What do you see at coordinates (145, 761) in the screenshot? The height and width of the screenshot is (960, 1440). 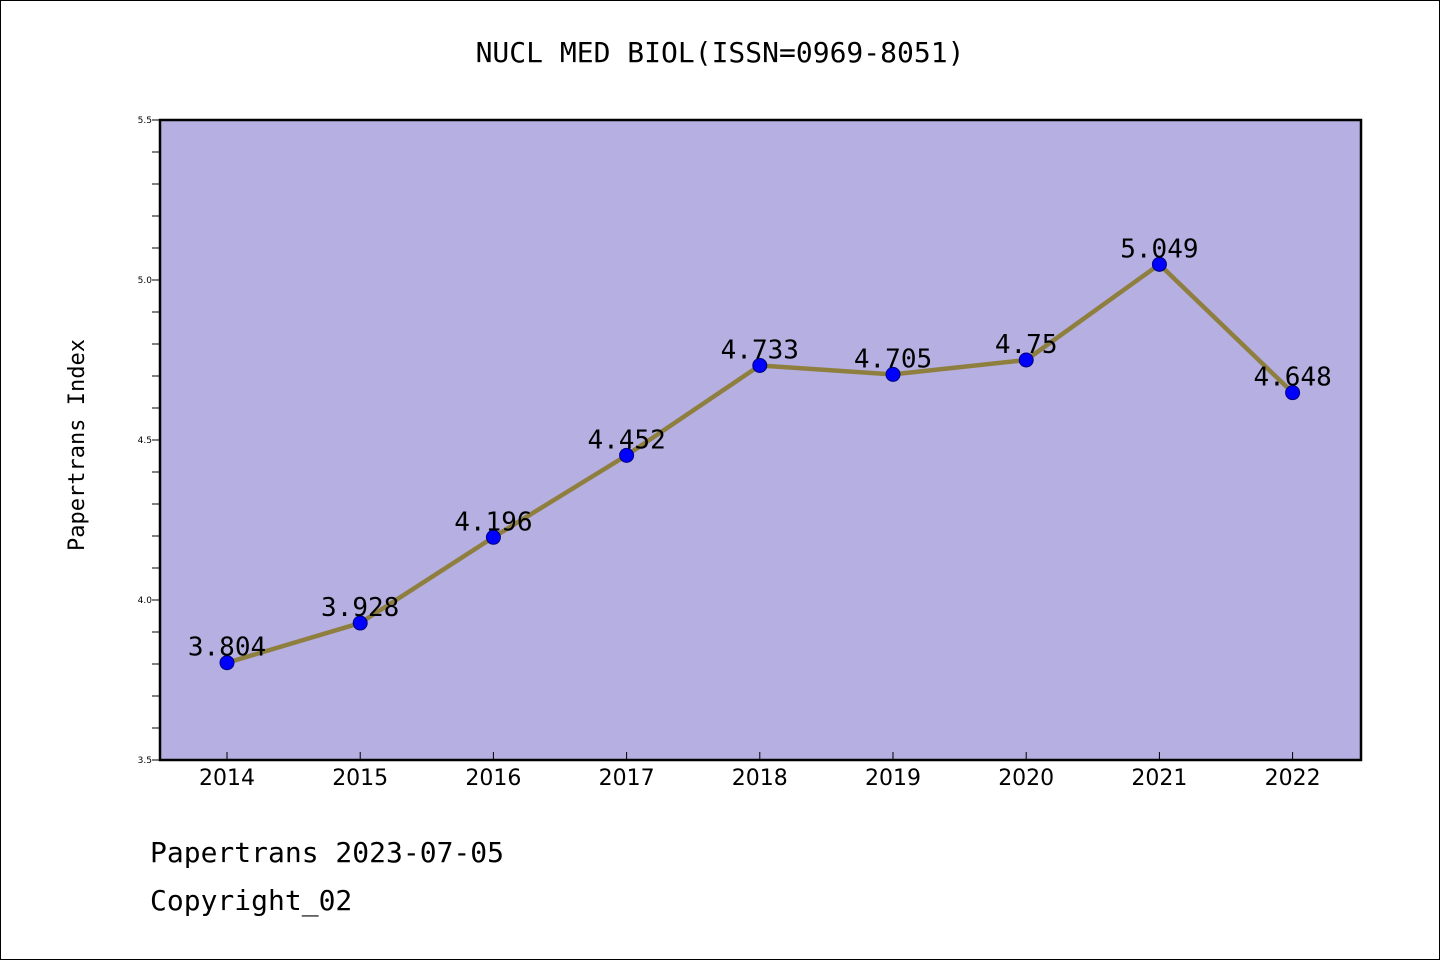 I see `y-tick-label: 3.5` at bounding box center [145, 761].